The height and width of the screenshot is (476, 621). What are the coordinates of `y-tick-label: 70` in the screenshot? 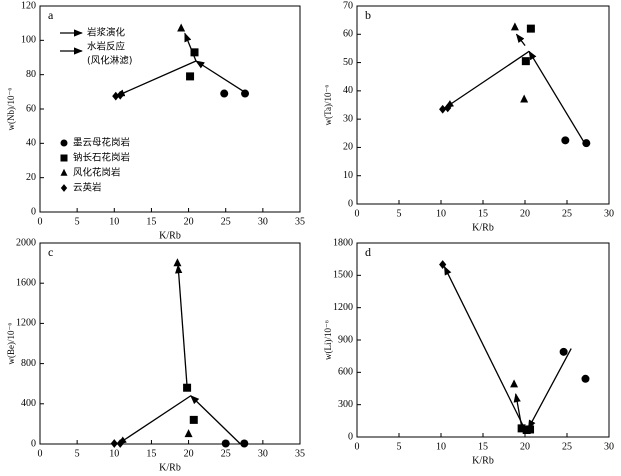 It's located at (348, 5).